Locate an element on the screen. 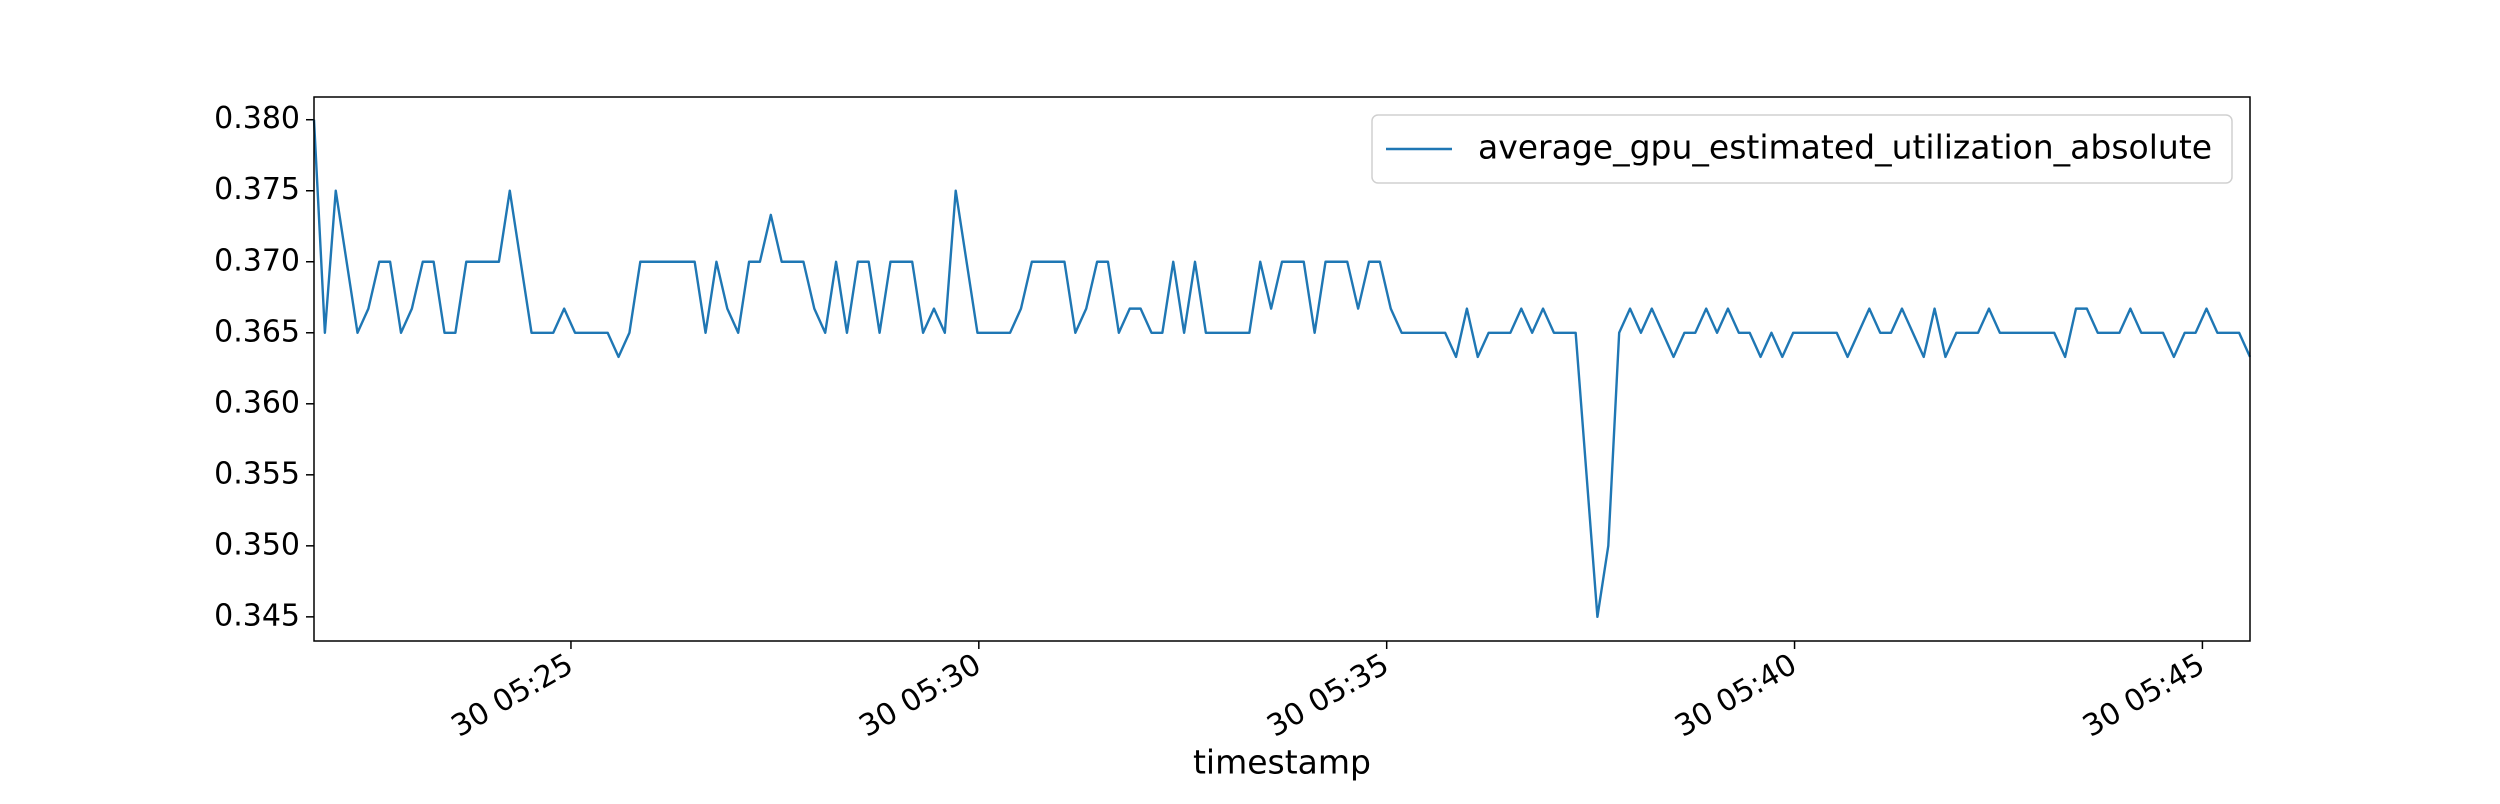 Image resolution: width=2500 pixels, height=804 pixels. x-tick-label: 30 05:25 is located at coordinates (513, 695).